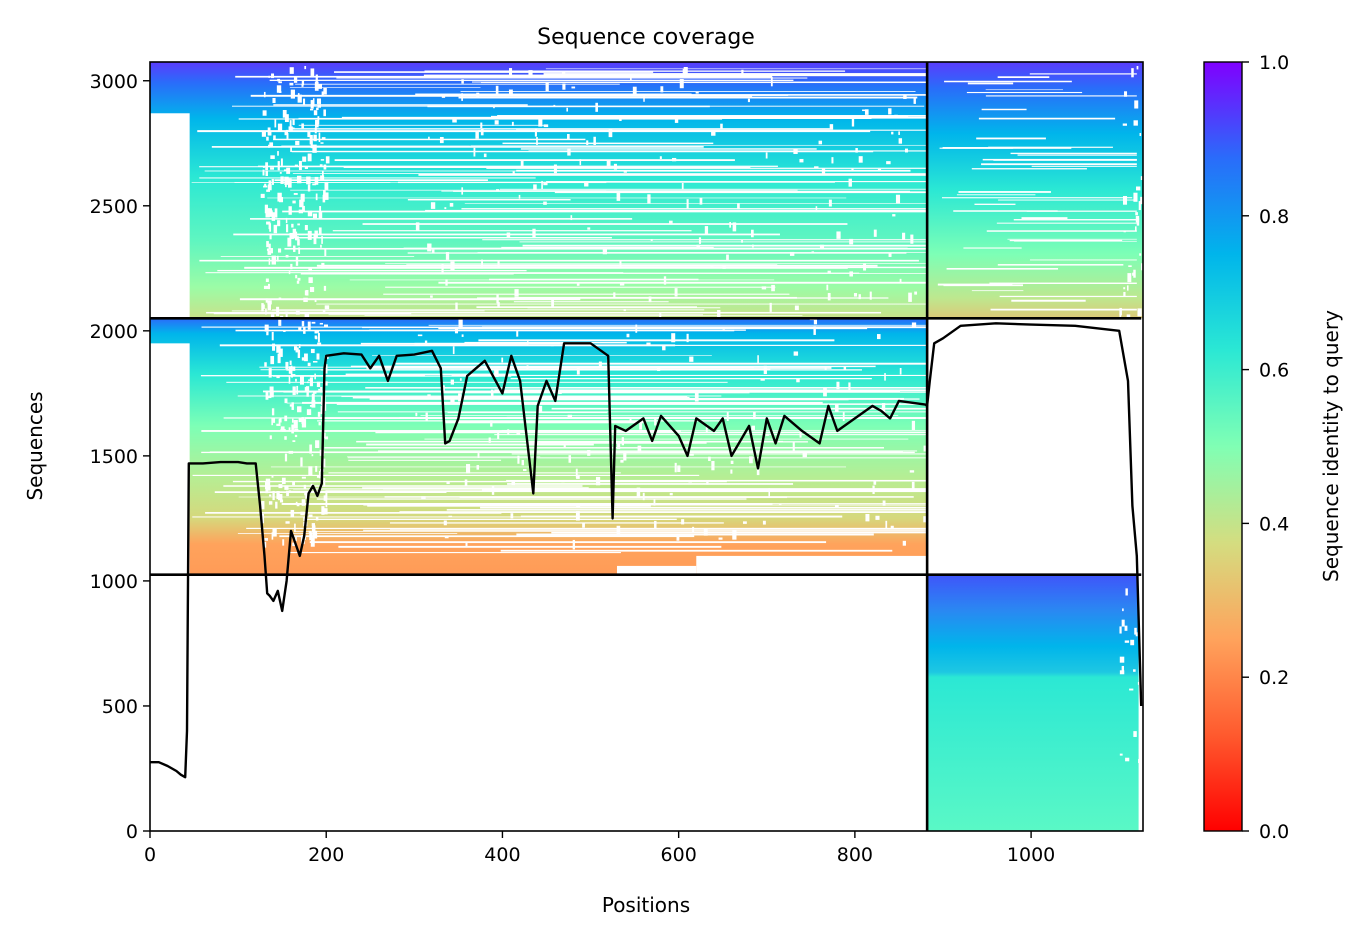 The height and width of the screenshot is (943, 1364). What do you see at coordinates (502, 855) in the screenshot?
I see `x-tick-label: 400` at bounding box center [502, 855].